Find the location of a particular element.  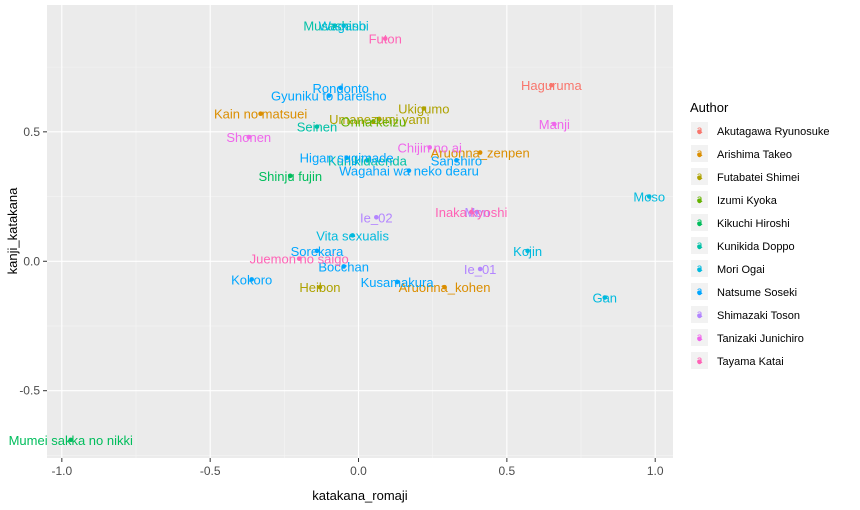

data-label: Kain no matsuei is located at coordinates (260, 114).